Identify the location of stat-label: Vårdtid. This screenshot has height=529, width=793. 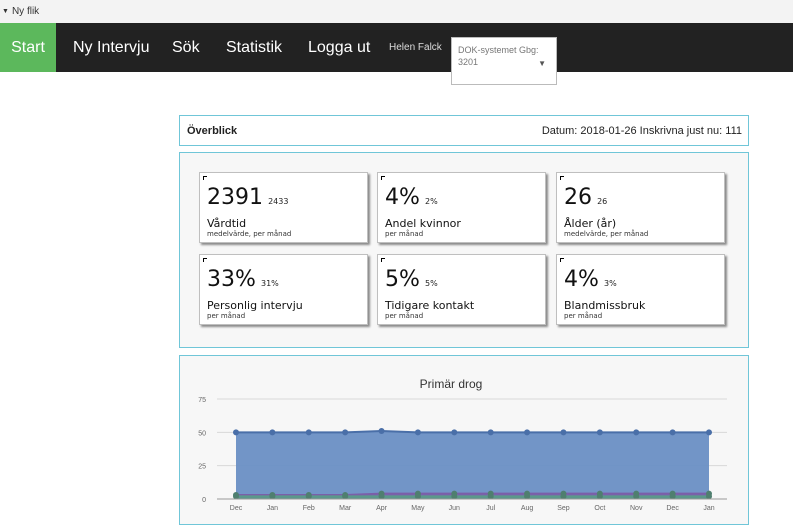
(227, 223).